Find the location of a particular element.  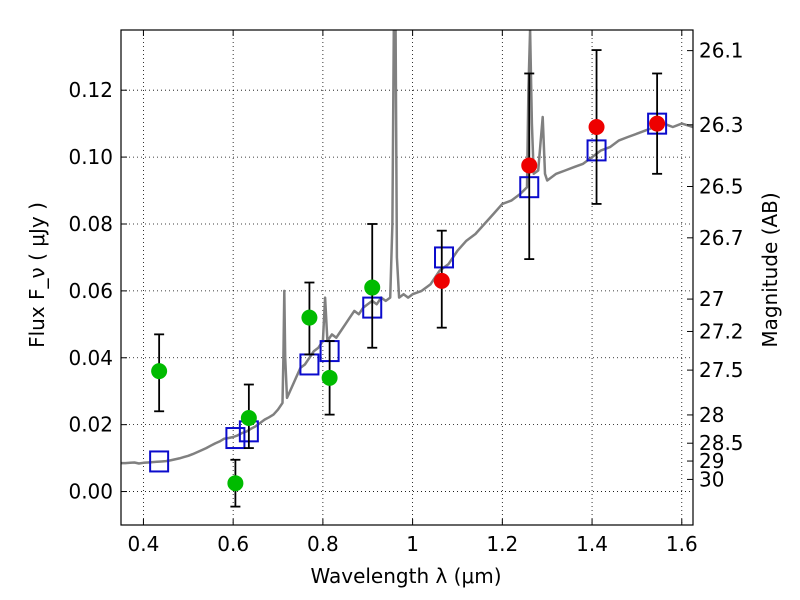

right-tick-label: 26.3 is located at coordinates (721, 125).